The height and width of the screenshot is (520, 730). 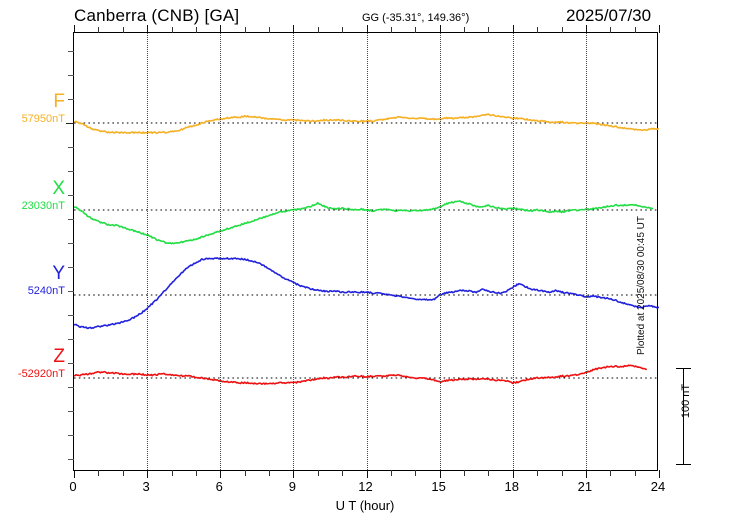 What do you see at coordinates (658, 486) in the screenshot?
I see `x-tick-label-24: 24` at bounding box center [658, 486].